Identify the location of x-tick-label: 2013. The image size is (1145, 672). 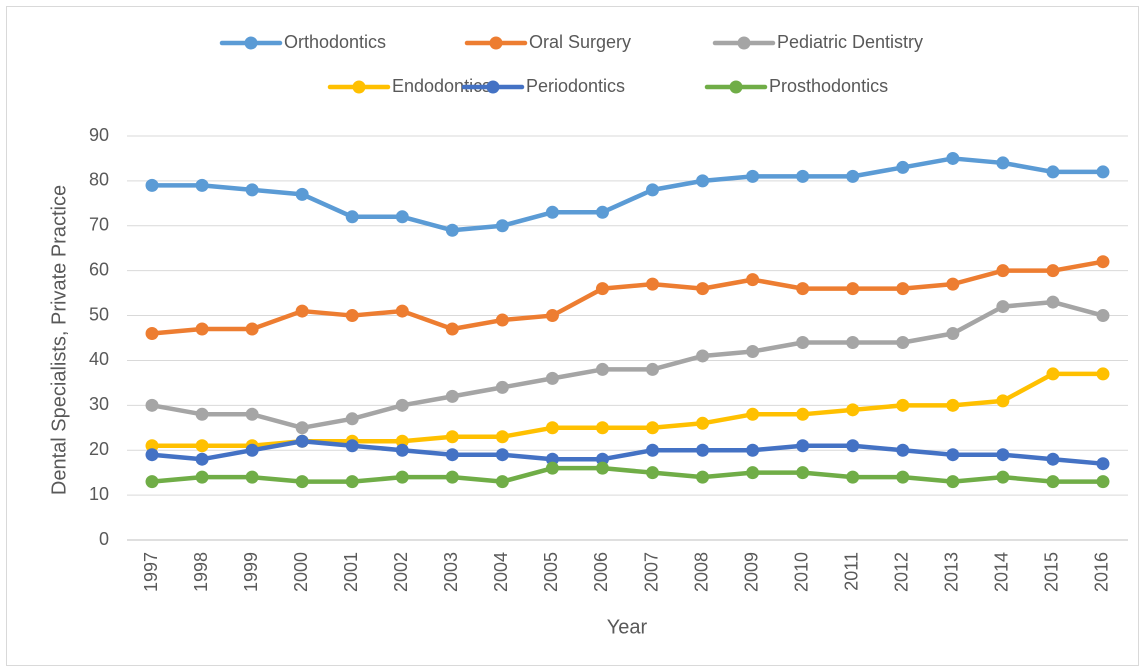
(952, 572).